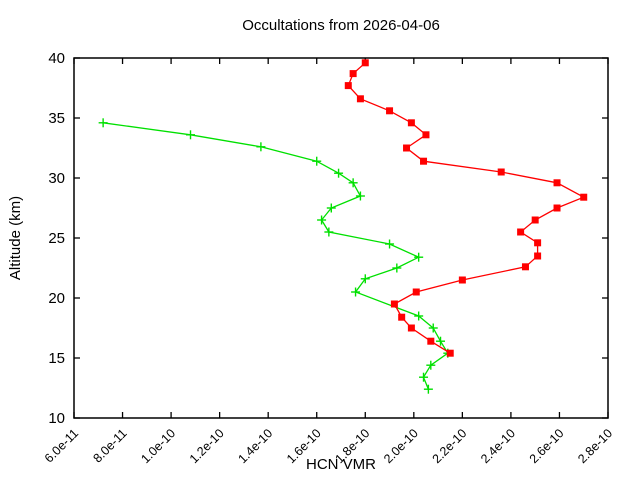 Image resolution: width=640 pixels, height=480 pixels. I want to click on y-tick-label: 20, so click(56, 298).